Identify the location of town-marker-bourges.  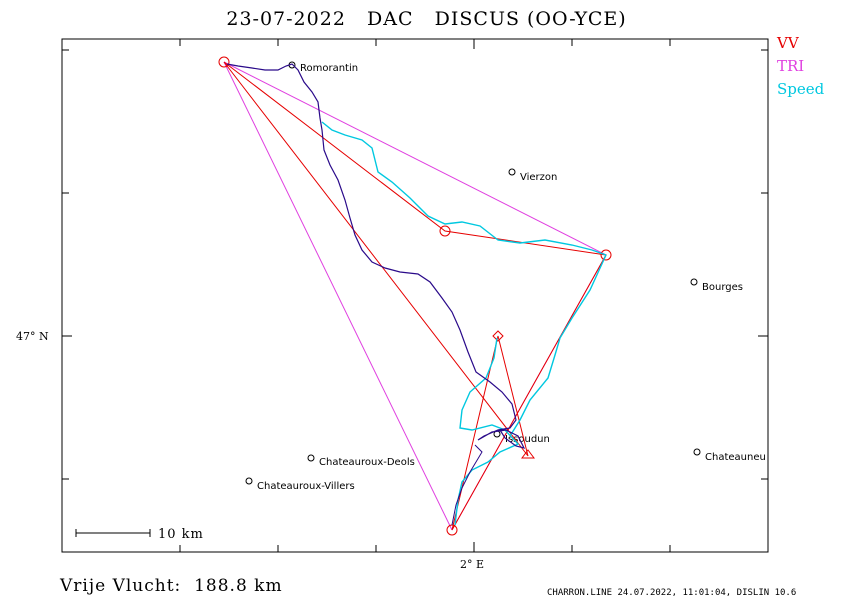
(694, 282).